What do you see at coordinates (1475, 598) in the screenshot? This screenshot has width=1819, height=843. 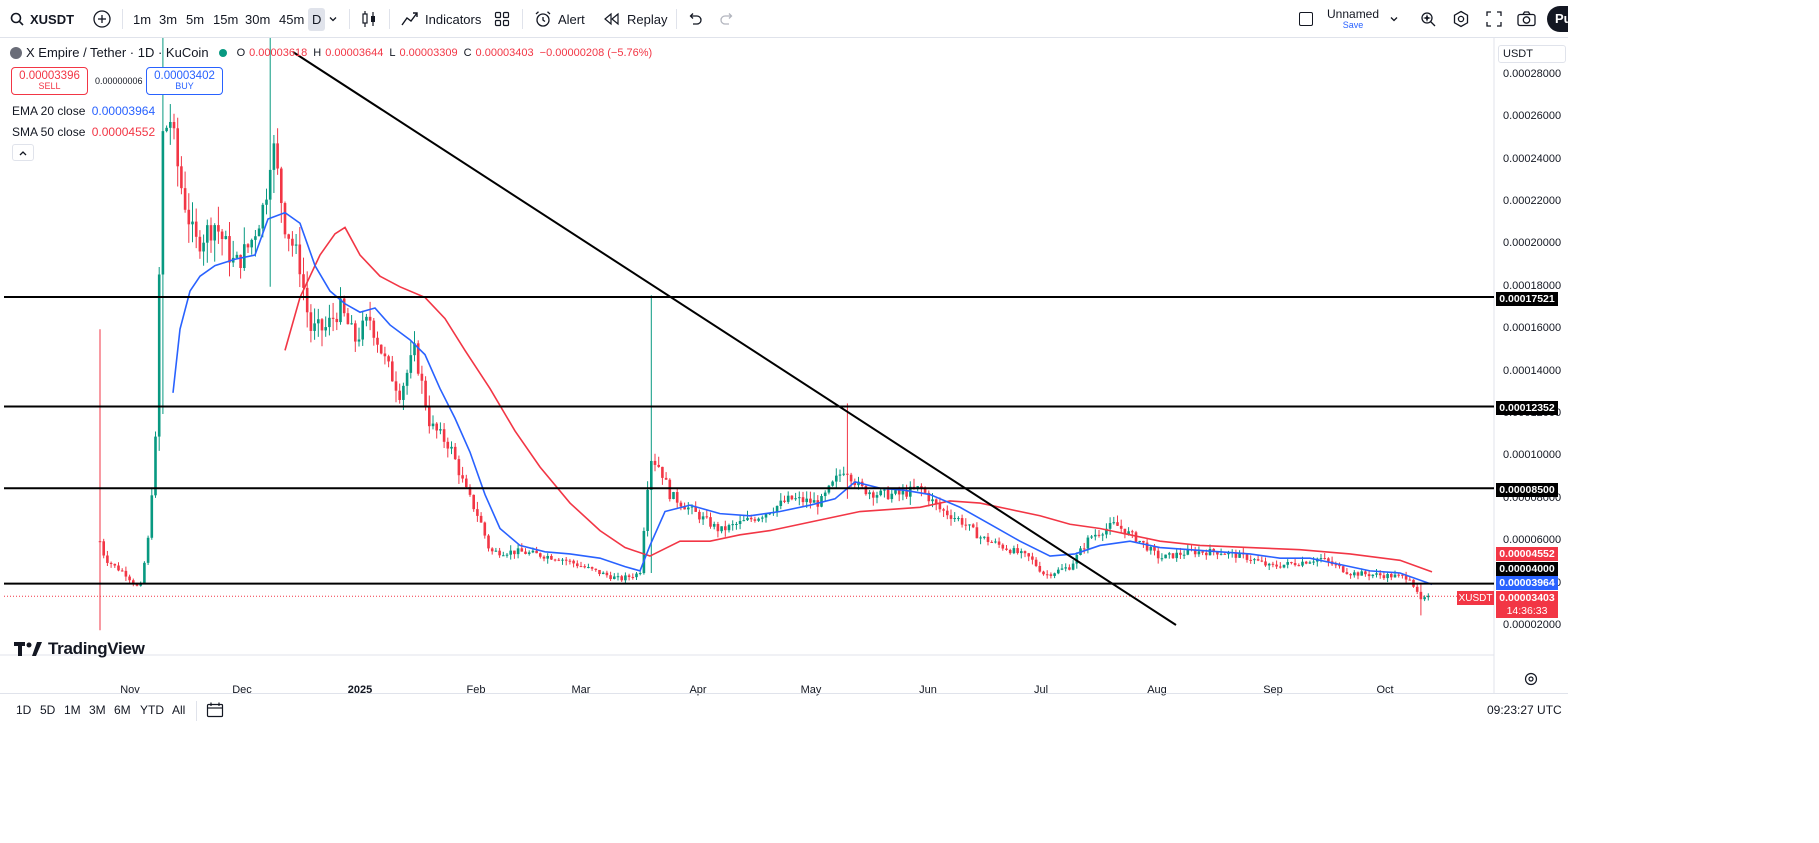 I see `symbol-price-tag: XUSDT` at bounding box center [1475, 598].